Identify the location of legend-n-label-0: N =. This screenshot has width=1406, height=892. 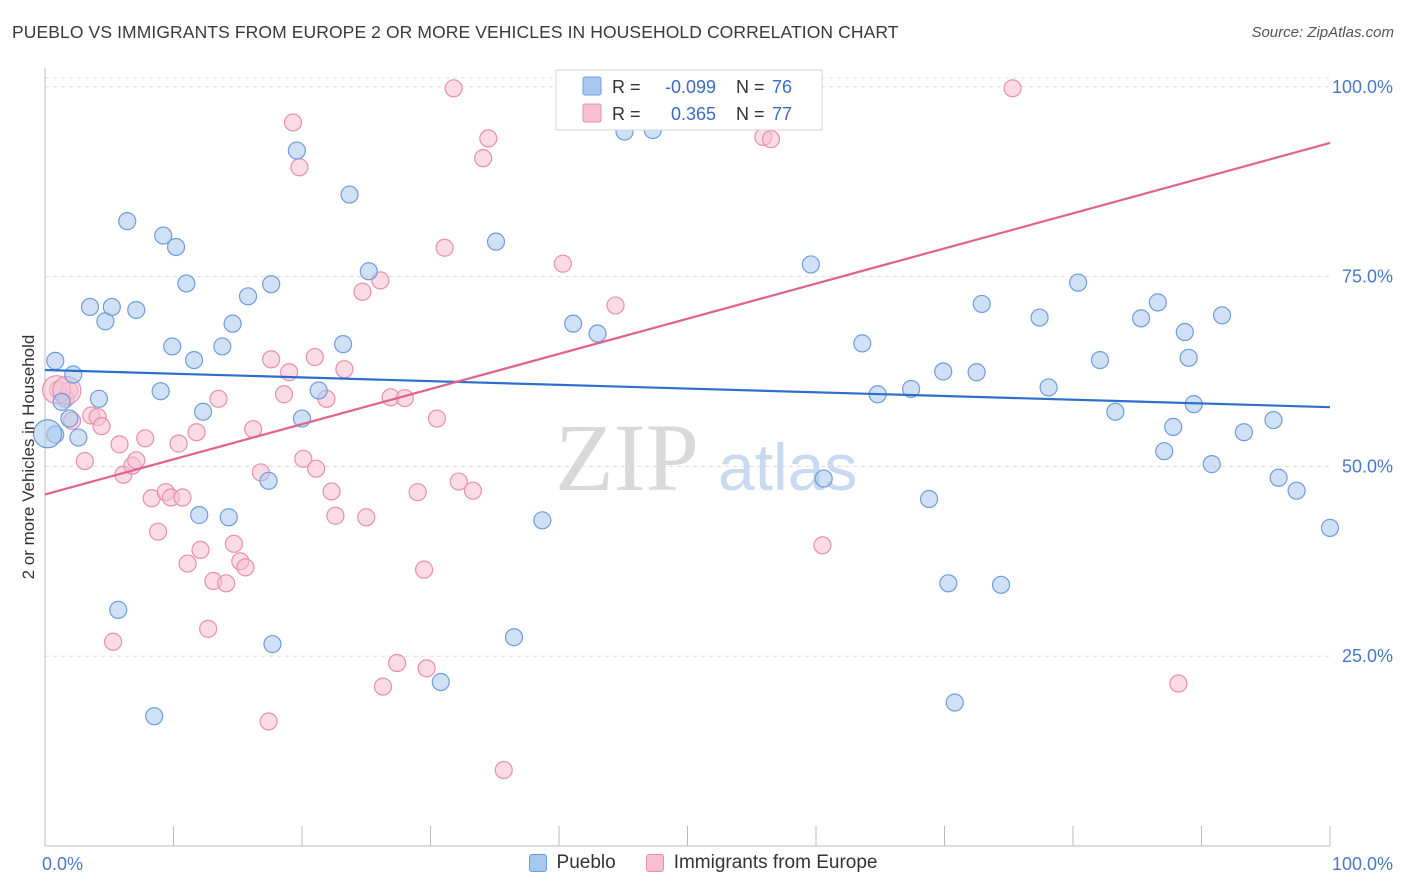
(750, 87).